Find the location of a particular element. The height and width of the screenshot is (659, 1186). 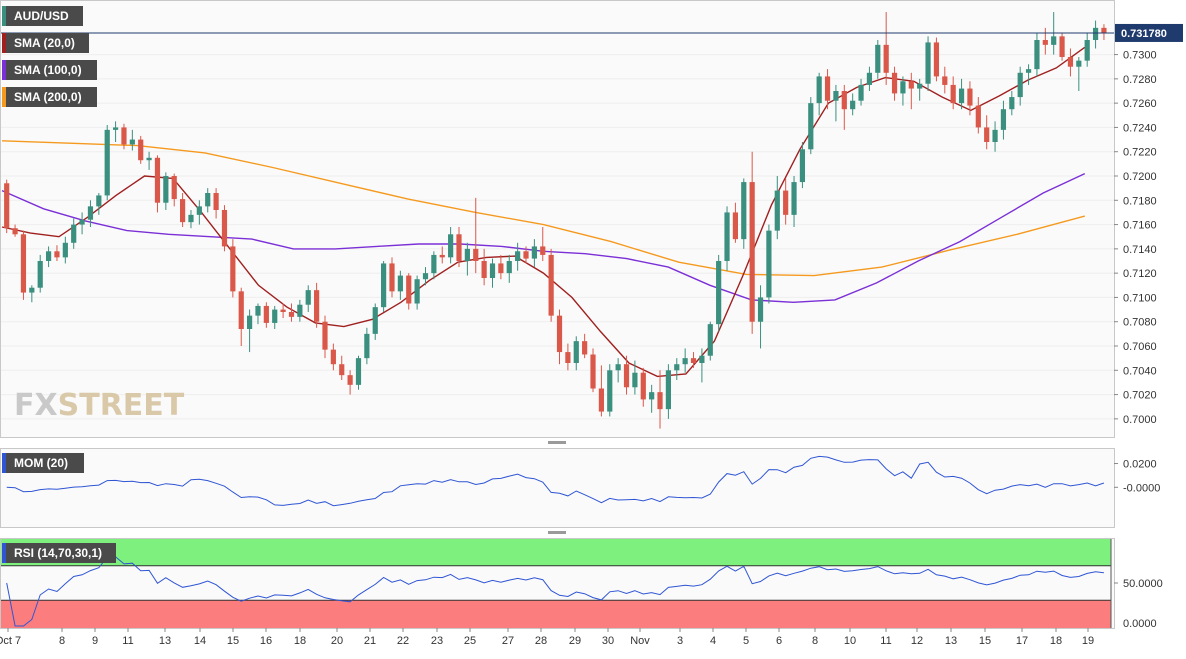

mom-legend: MOM (20) is located at coordinates (43, 463).